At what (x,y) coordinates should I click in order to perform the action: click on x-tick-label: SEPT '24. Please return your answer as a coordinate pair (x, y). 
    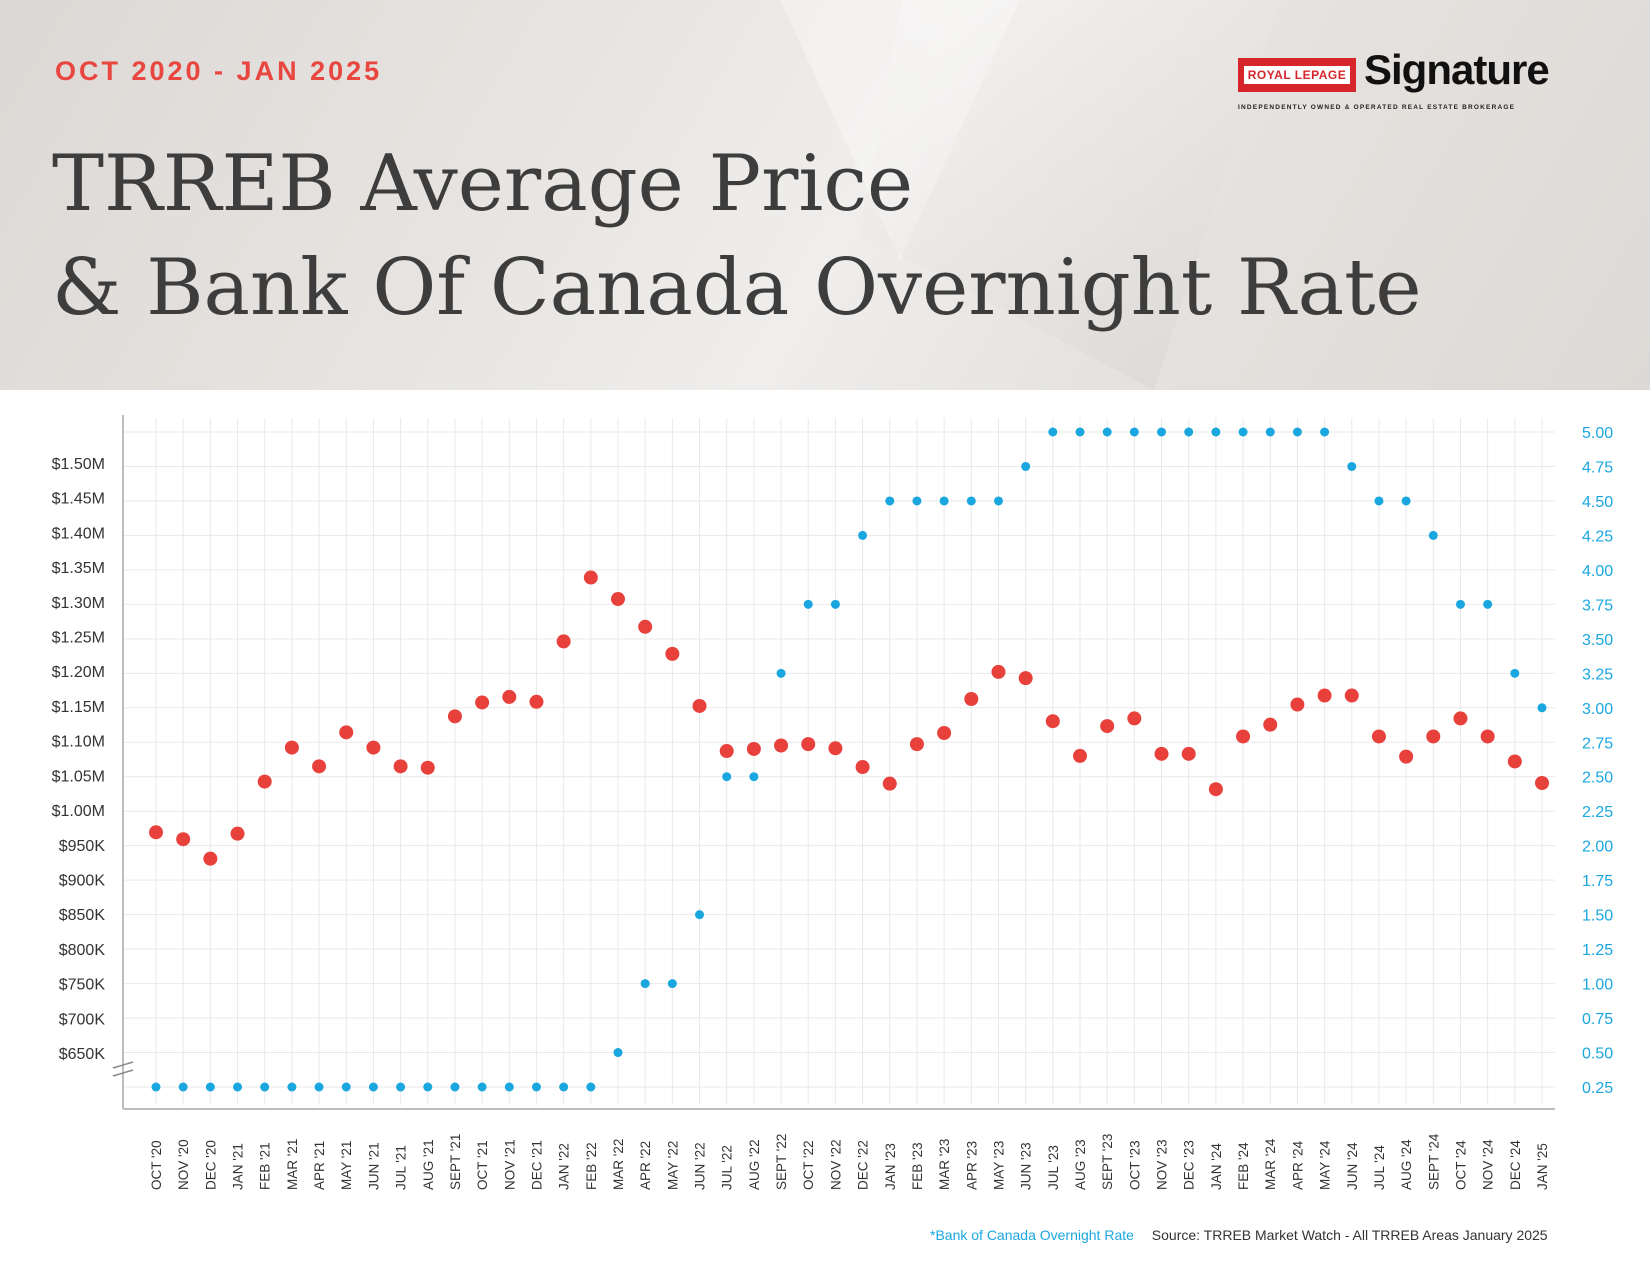
    Looking at the image, I should click on (1433, 1161).